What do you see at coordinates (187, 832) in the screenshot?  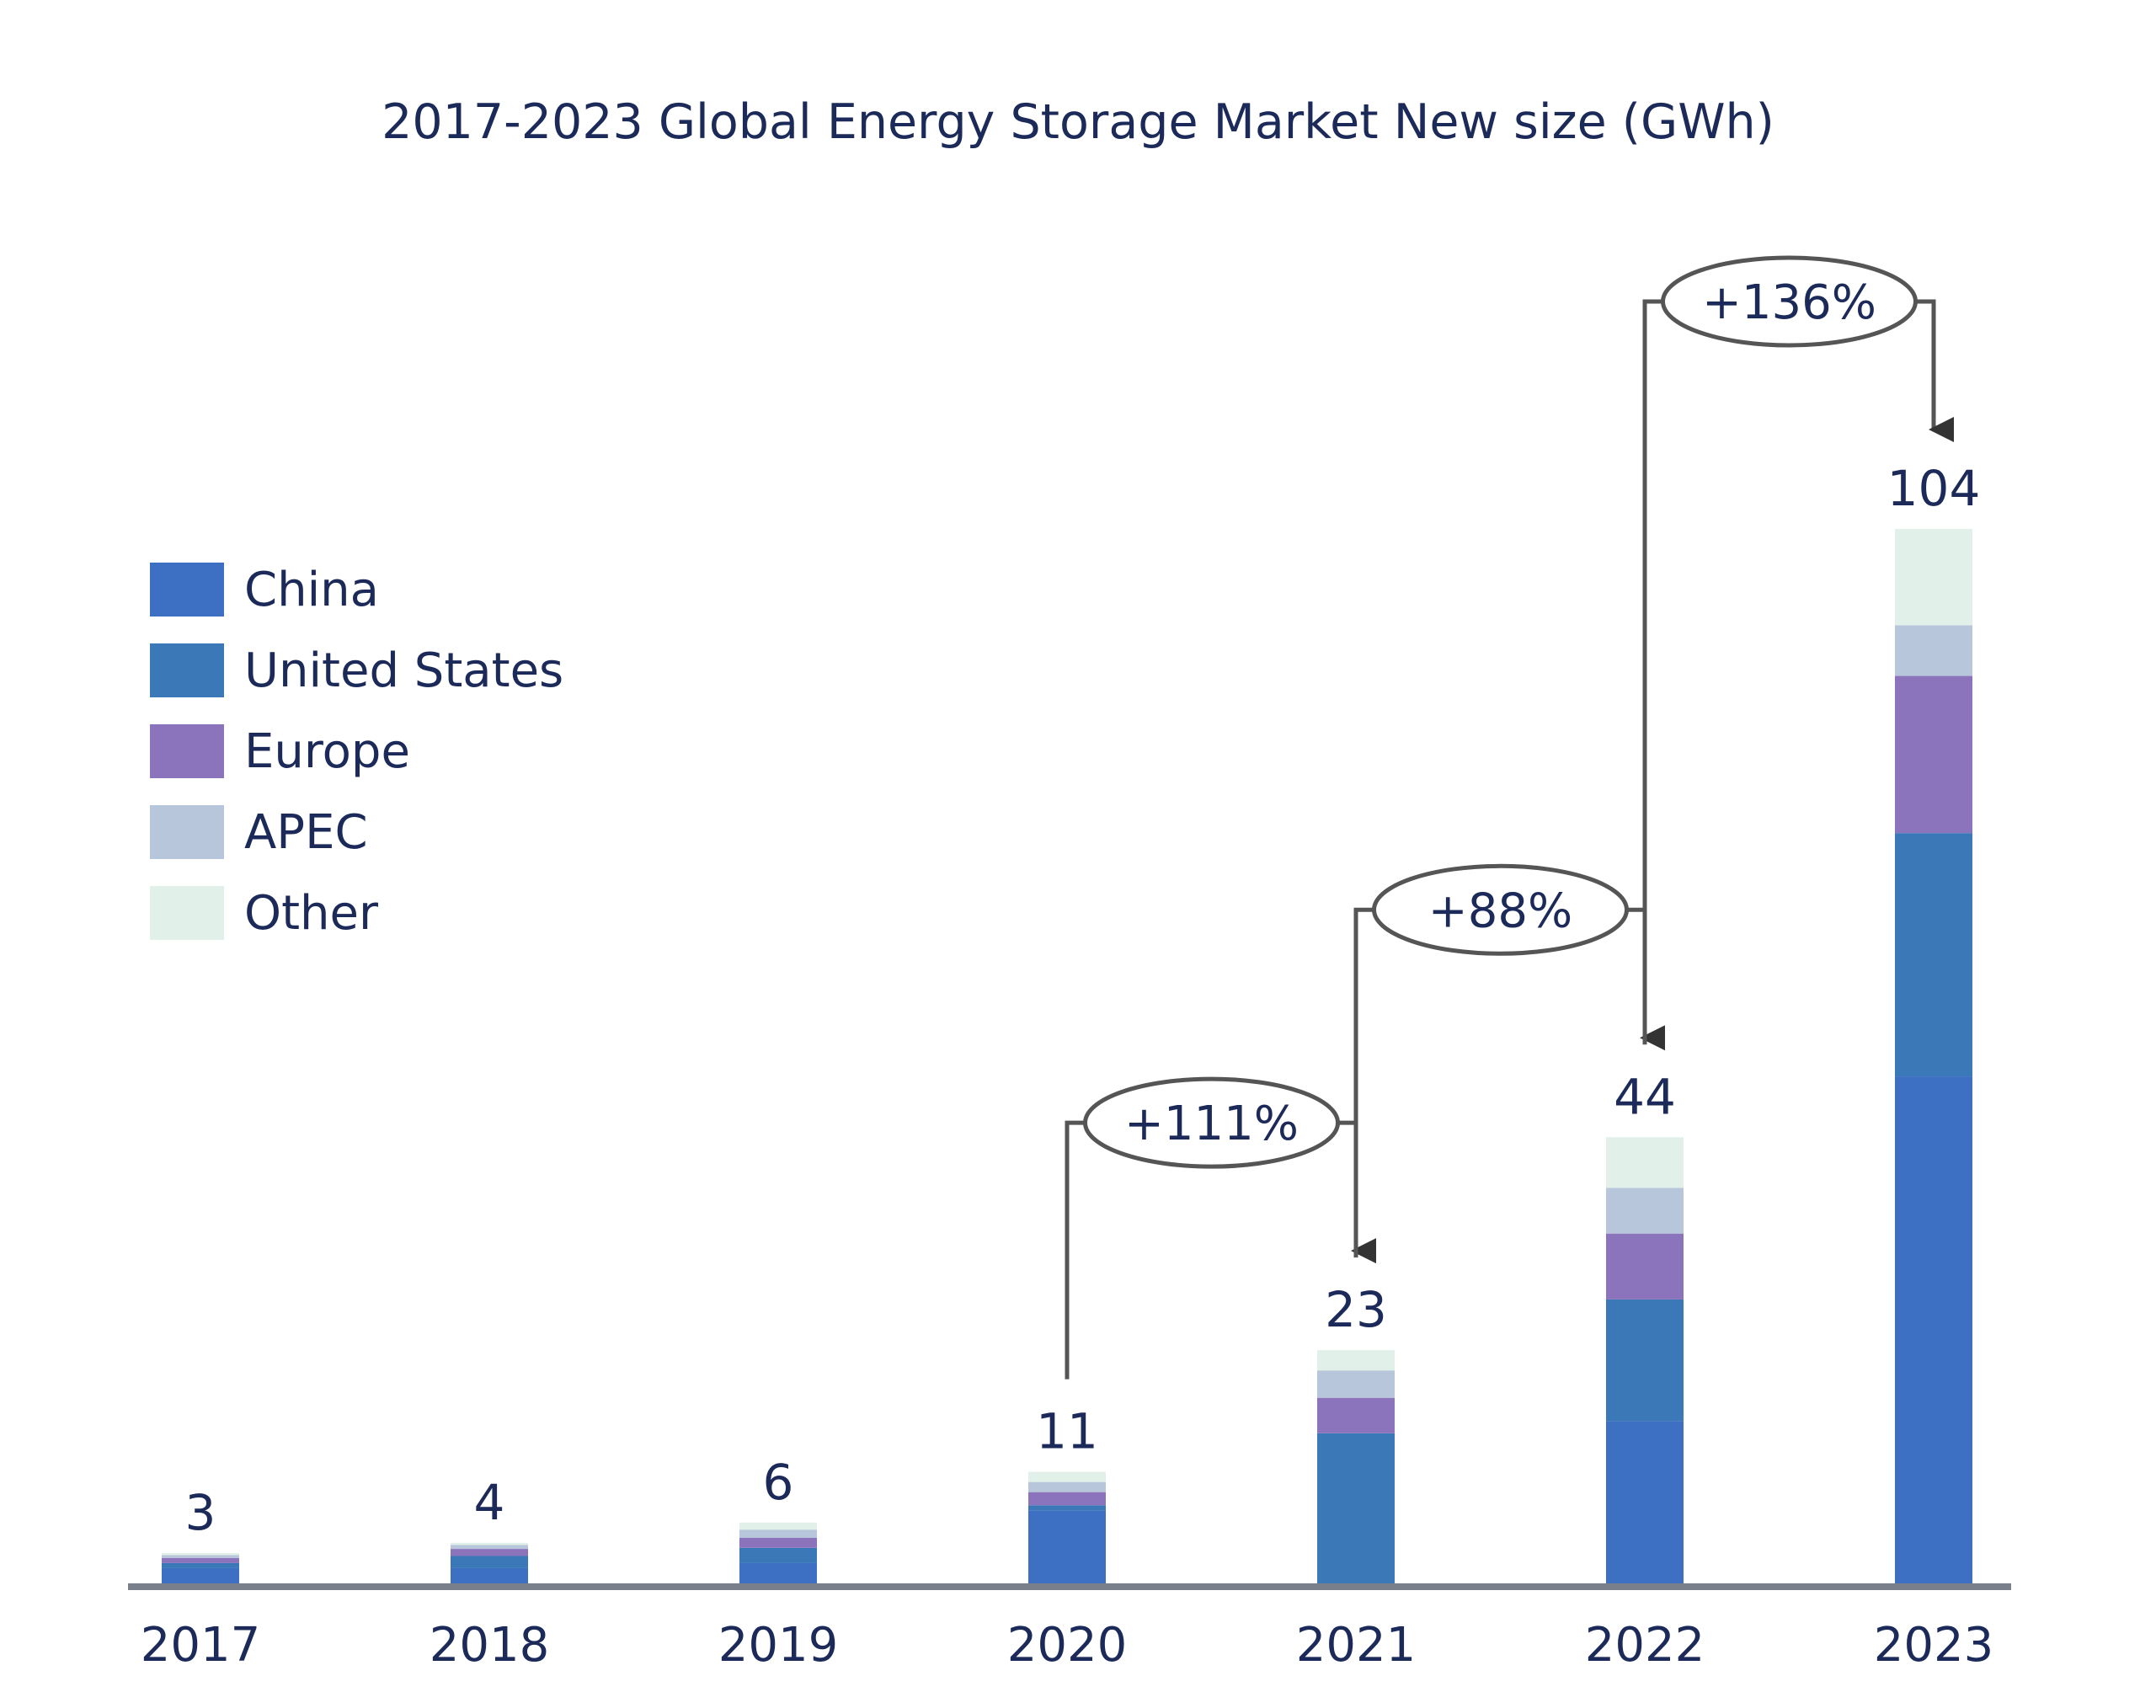 I see `legend-swatch-apec` at bounding box center [187, 832].